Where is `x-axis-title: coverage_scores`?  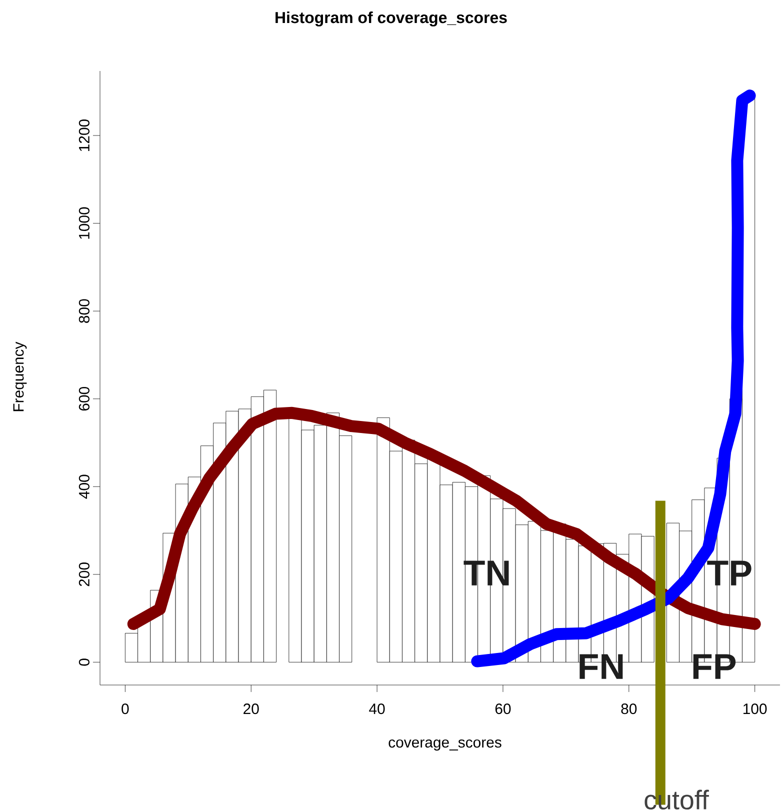
x-axis-title: coverage_scores is located at coordinates (445, 745).